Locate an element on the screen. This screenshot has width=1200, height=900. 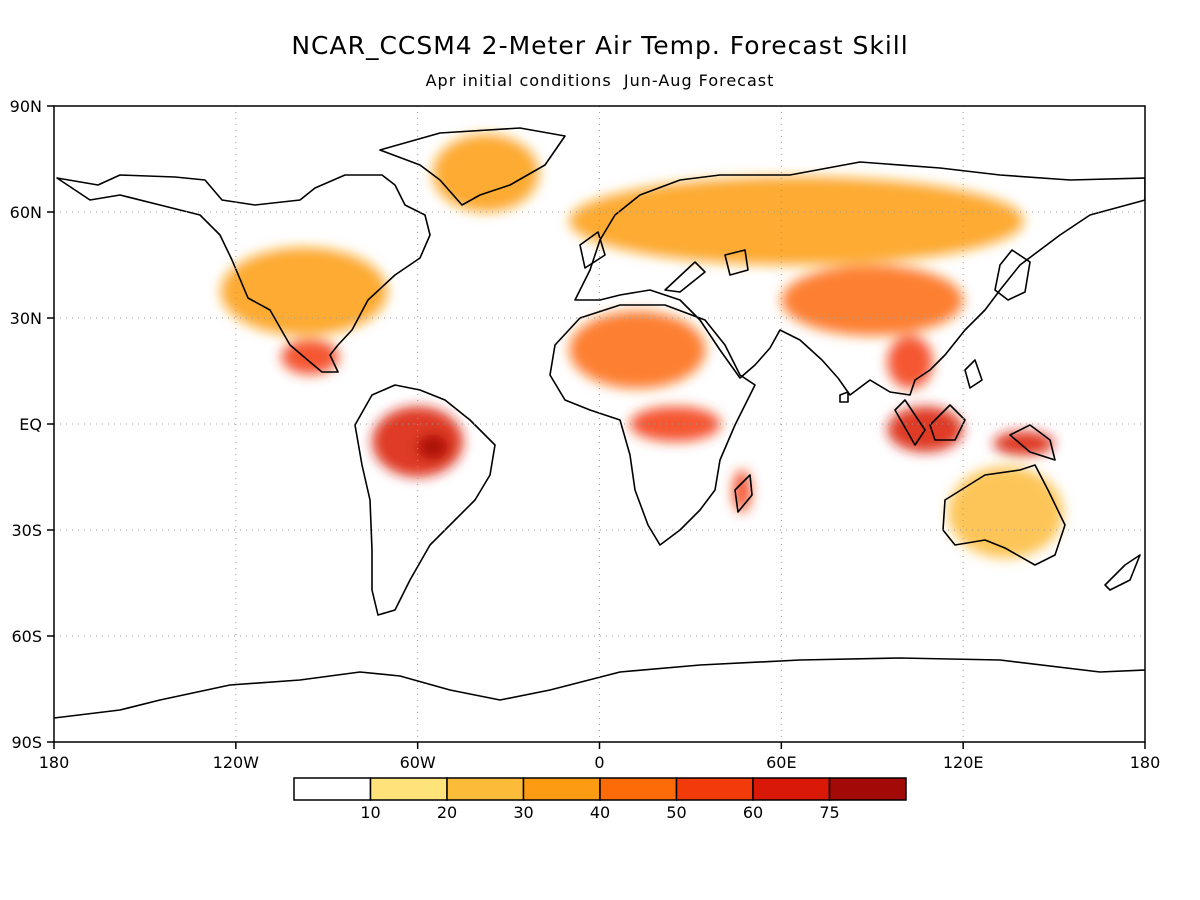
lat-tick-label: 60S is located at coordinates (26, 636).